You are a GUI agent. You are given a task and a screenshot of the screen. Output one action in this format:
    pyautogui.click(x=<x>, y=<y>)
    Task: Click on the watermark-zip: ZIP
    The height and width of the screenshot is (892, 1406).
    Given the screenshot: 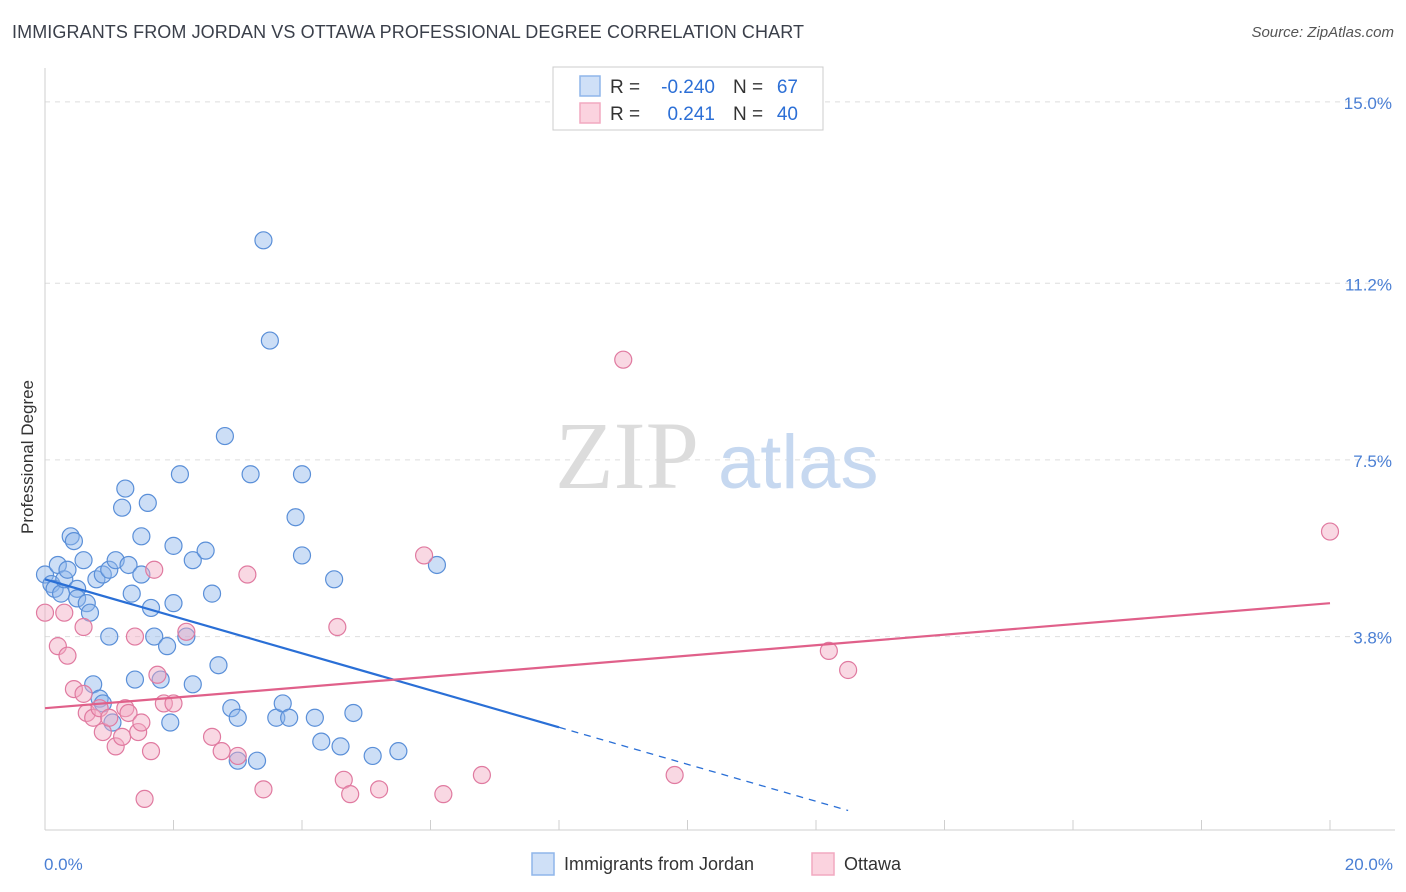 What is the action you would take?
    pyautogui.click(x=627, y=455)
    